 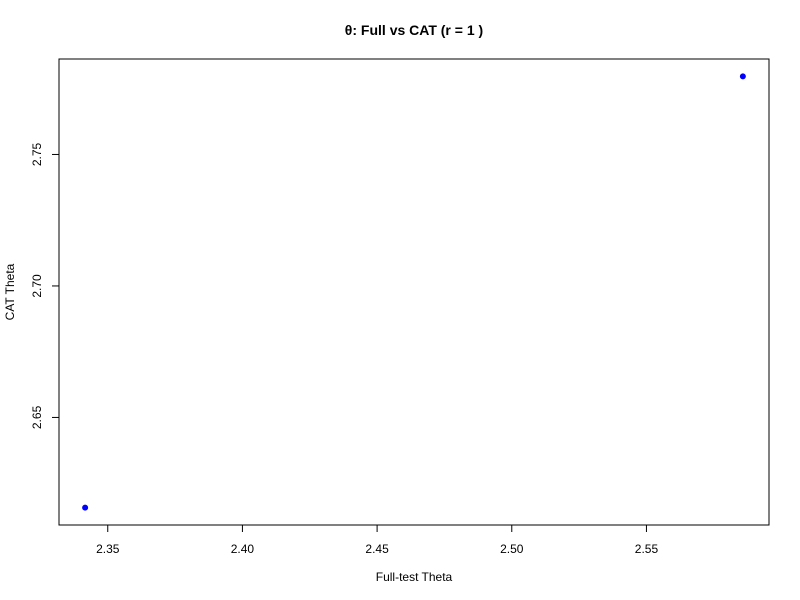 What do you see at coordinates (108, 549) in the screenshot?
I see `x-tick-label: 2.35` at bounding box center [108, 549].